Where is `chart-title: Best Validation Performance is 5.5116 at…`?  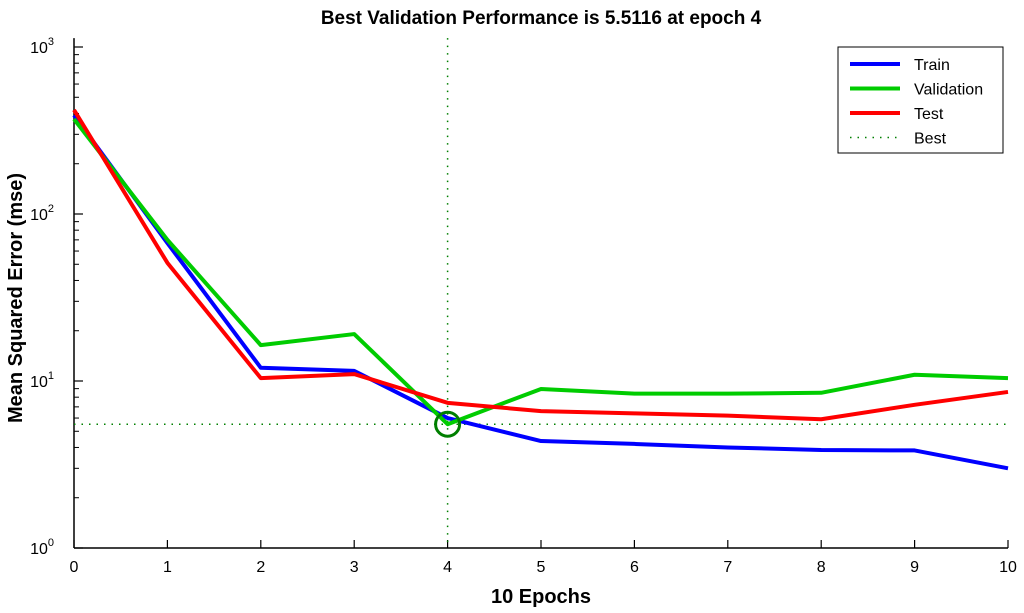 chart-title: Best Validation Performance is 5.5116 at… is located at coordinates (541, 18).